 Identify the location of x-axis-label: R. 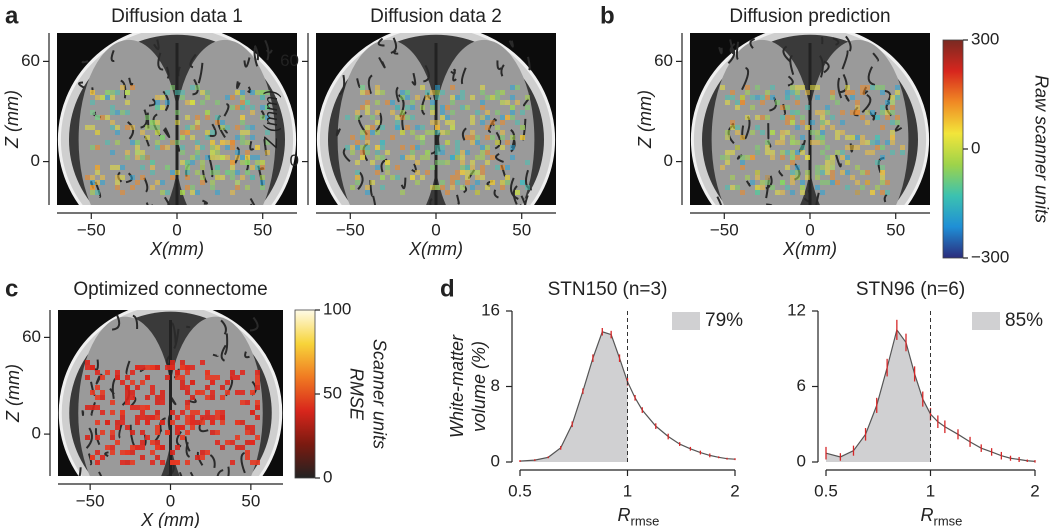
(927, 515).